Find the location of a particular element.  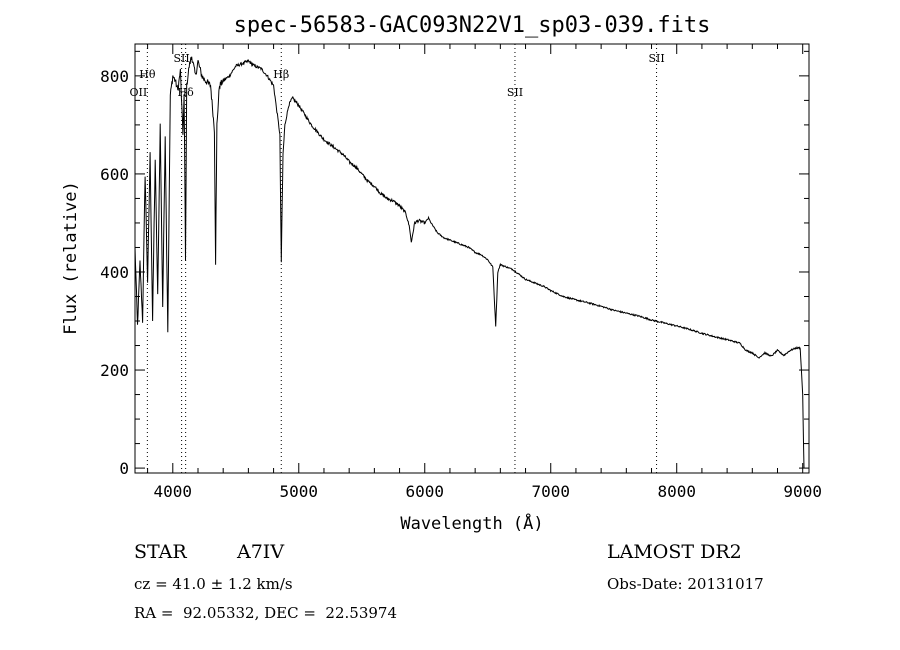

survey-name: LAMOST DR2 is located at coordinates (674, 552).